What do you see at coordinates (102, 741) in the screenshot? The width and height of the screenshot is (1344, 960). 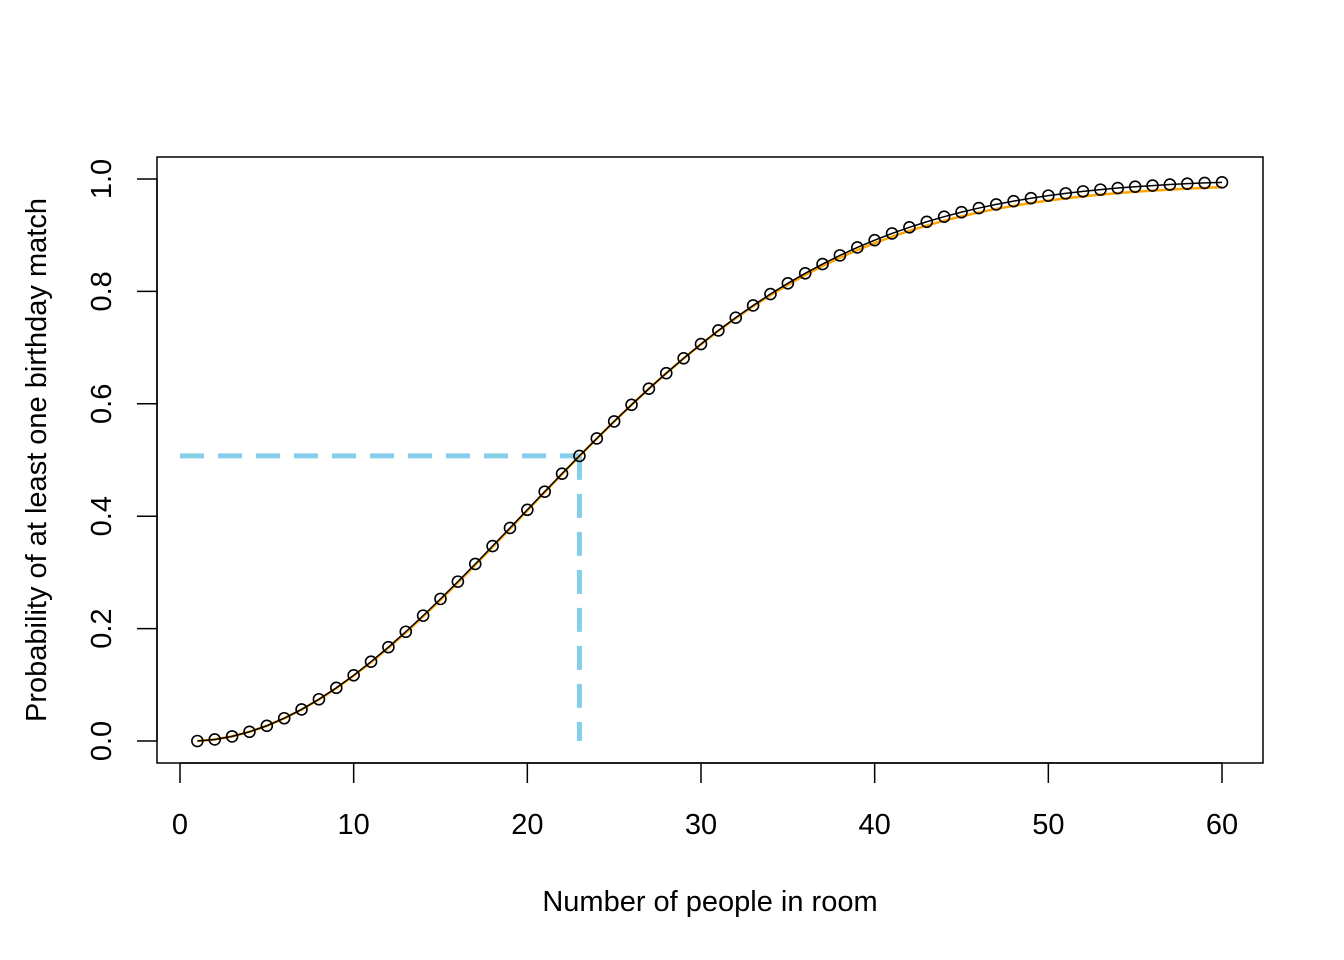 I see `y-tick-label: 0.0` at bounding box center [102, 741].